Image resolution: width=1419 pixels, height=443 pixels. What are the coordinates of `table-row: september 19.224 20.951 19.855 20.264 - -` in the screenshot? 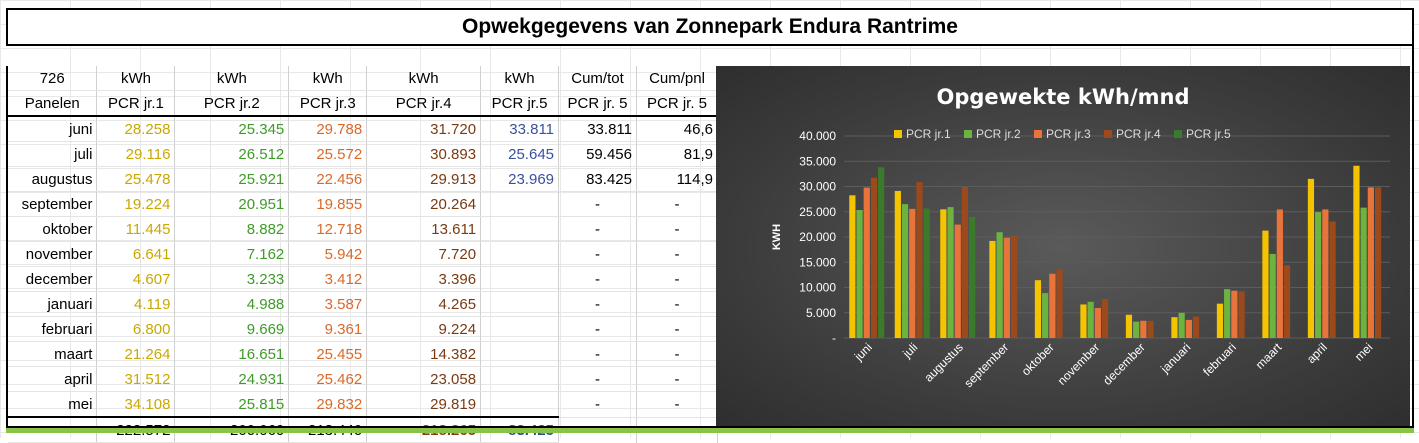 It's located at (363, 204).